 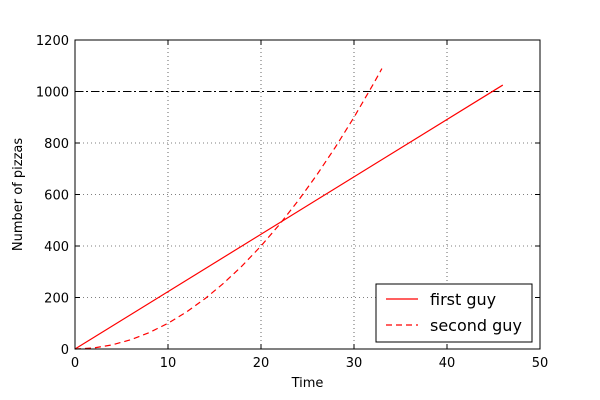 I want to click on x-tick-label: 30, so click(x=354, y=363).